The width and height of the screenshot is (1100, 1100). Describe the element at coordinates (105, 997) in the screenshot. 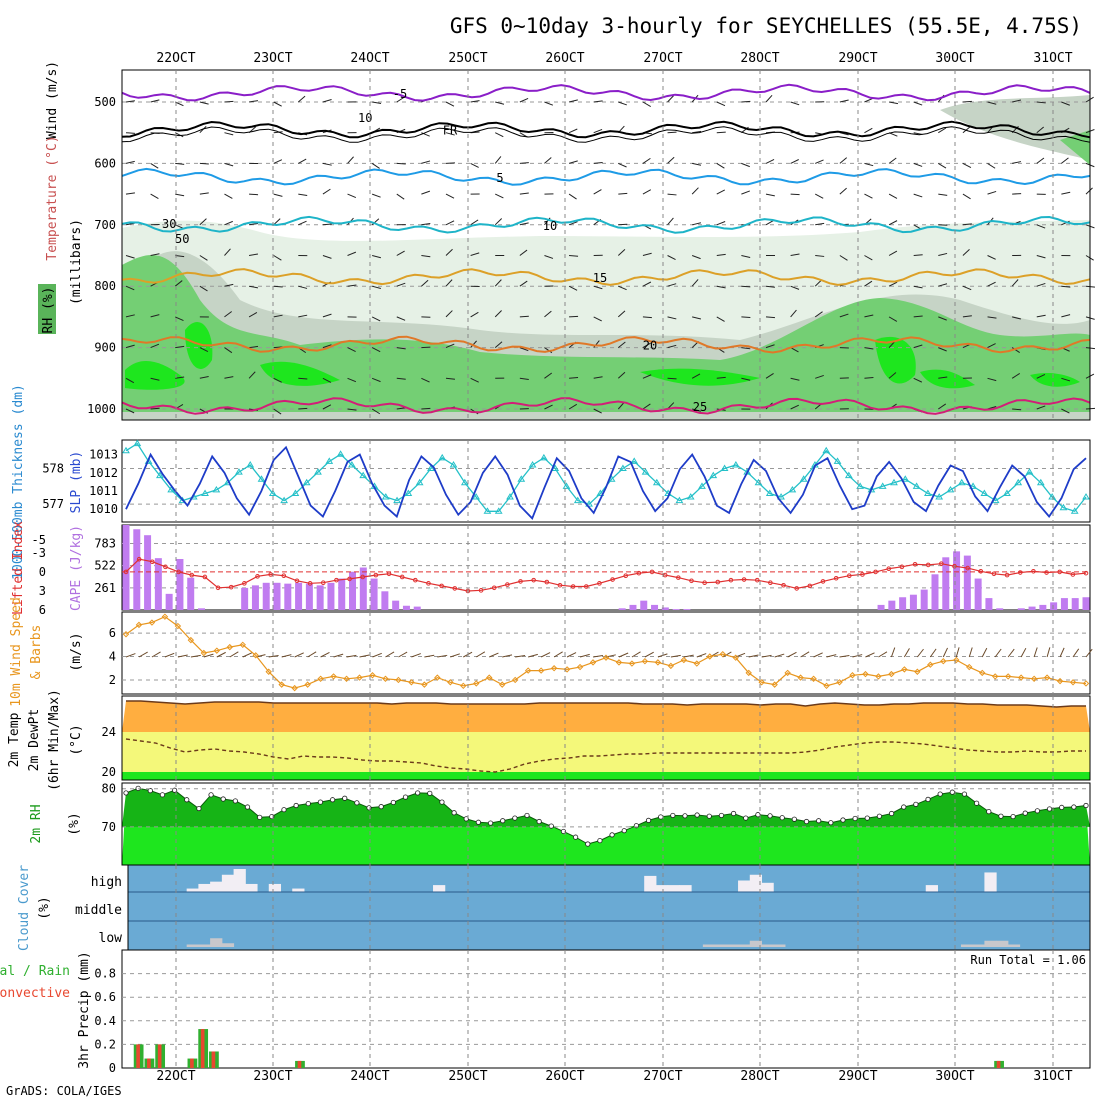

I see `precip-tick-label: 0.6` at that location.